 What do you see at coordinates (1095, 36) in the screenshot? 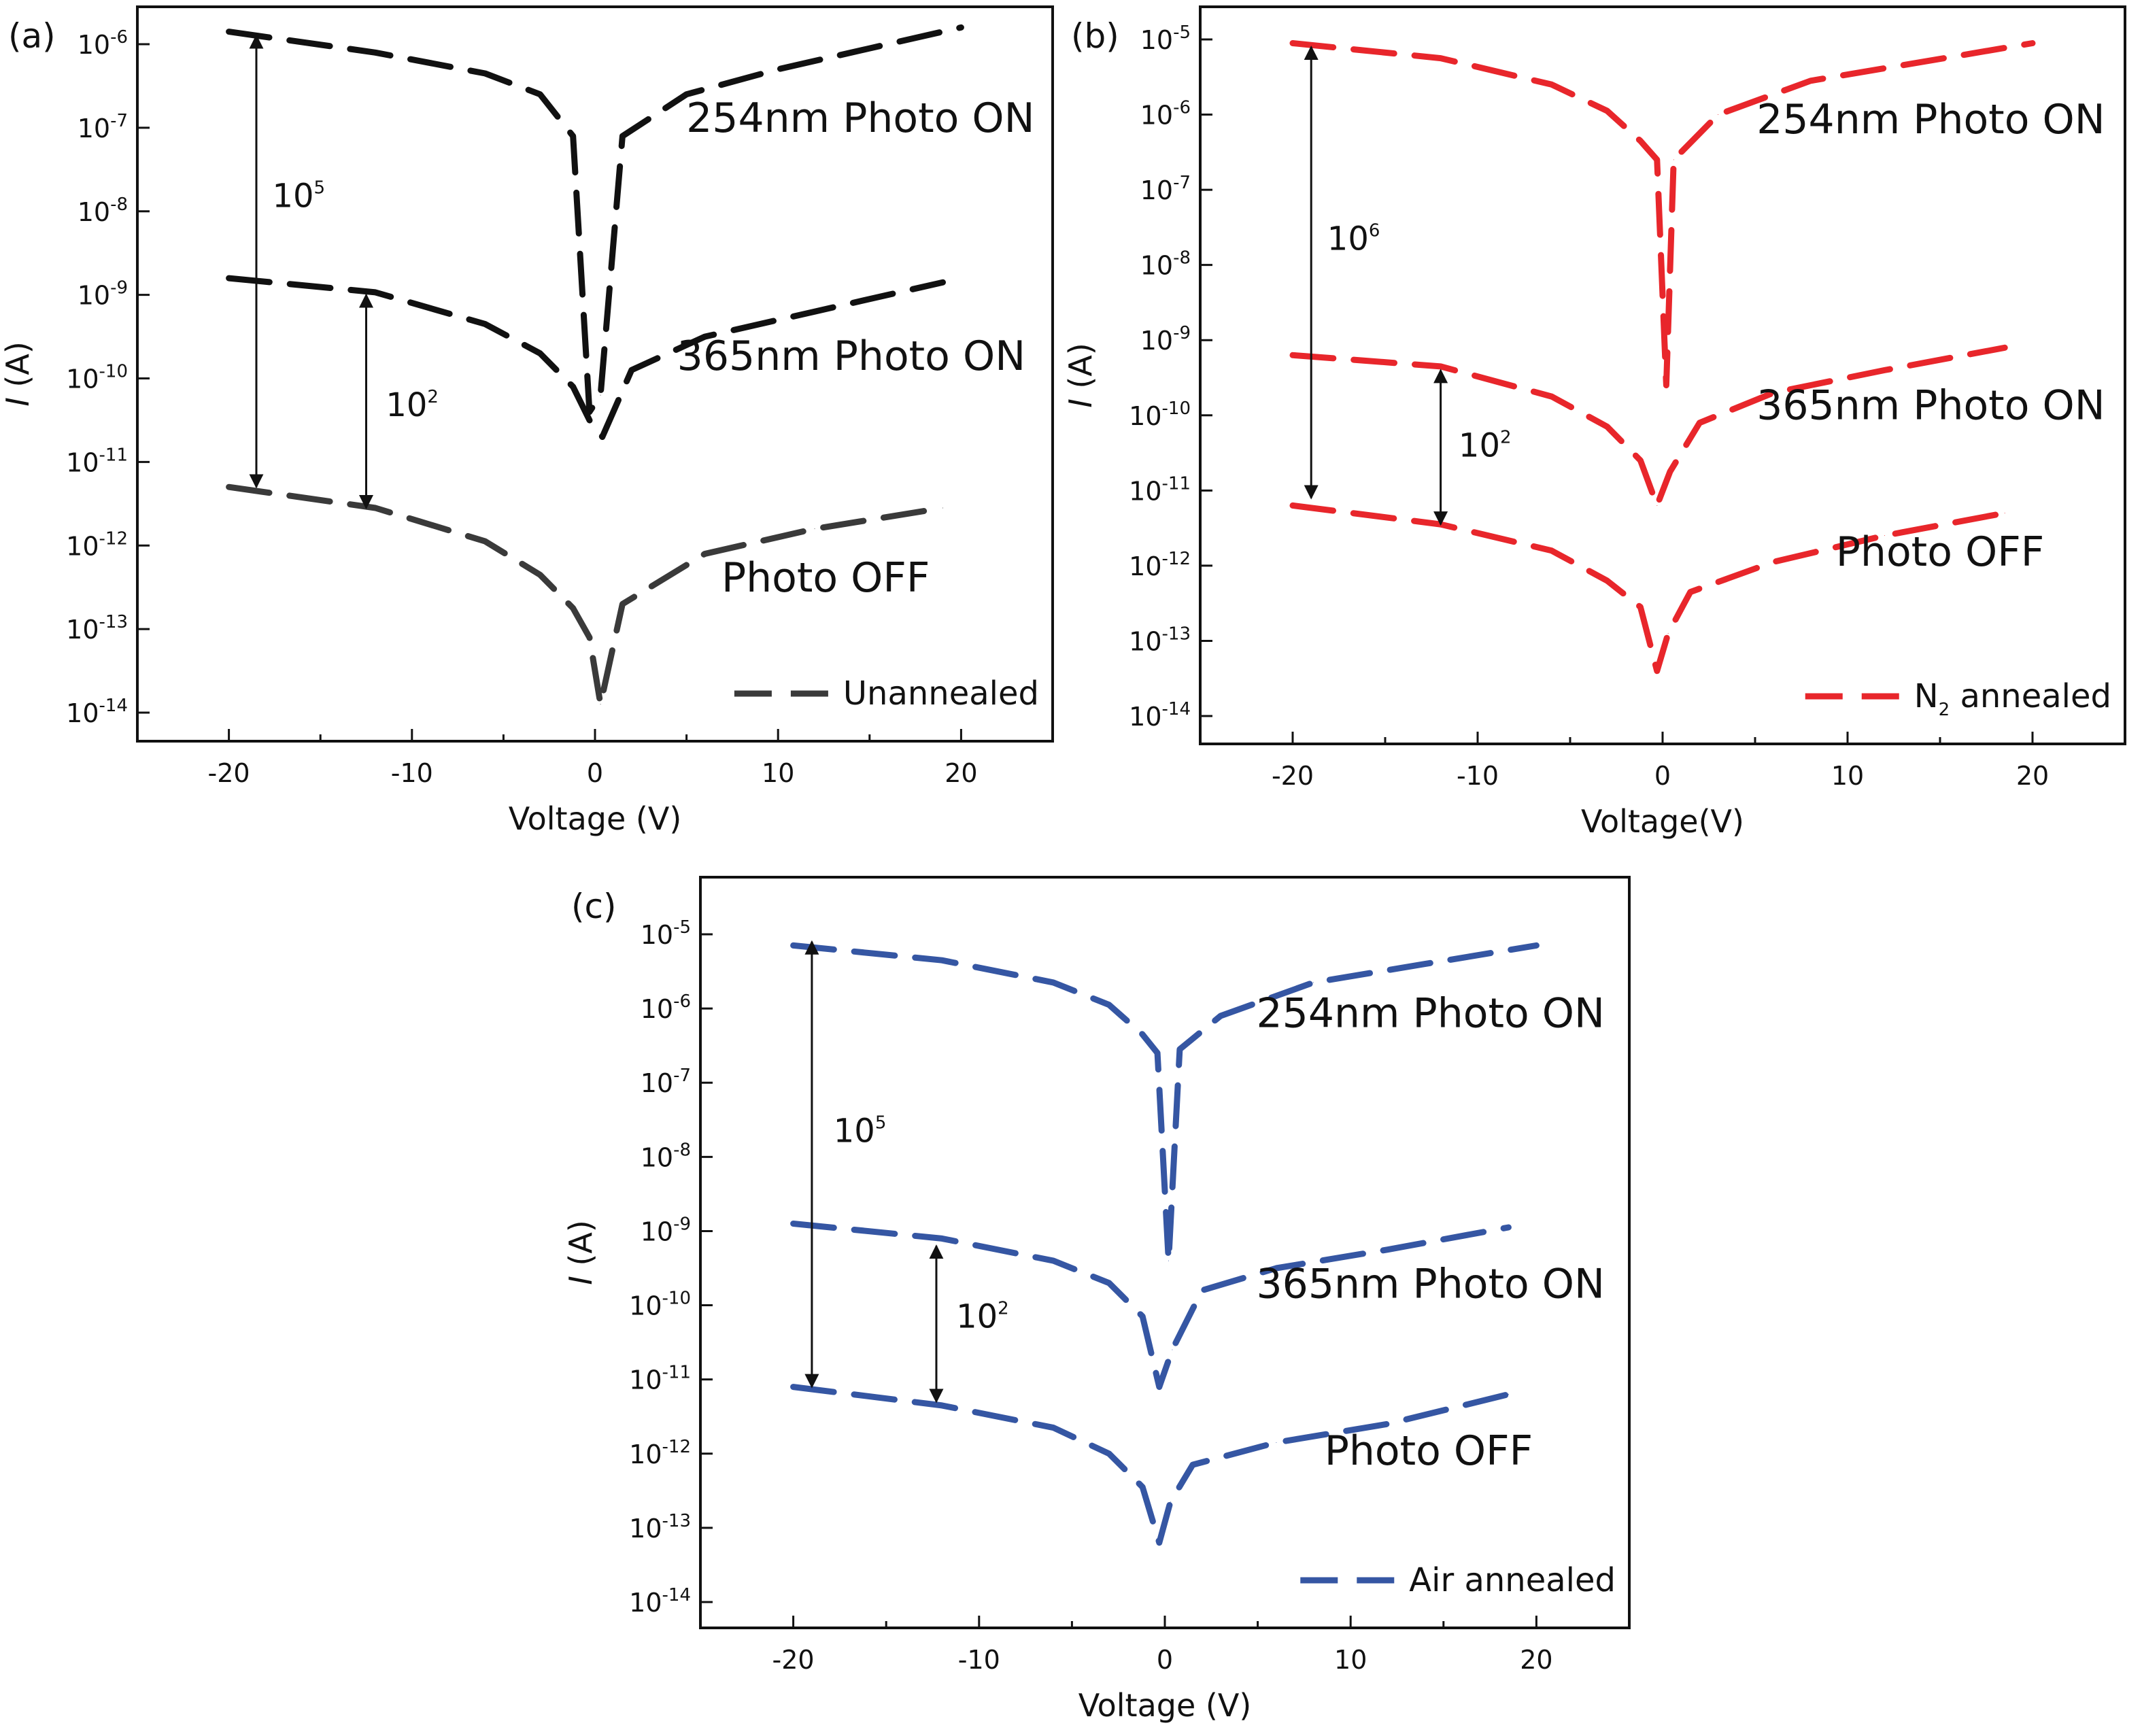
I see `panel-label: (b)` at bounding box center [1095, 36].